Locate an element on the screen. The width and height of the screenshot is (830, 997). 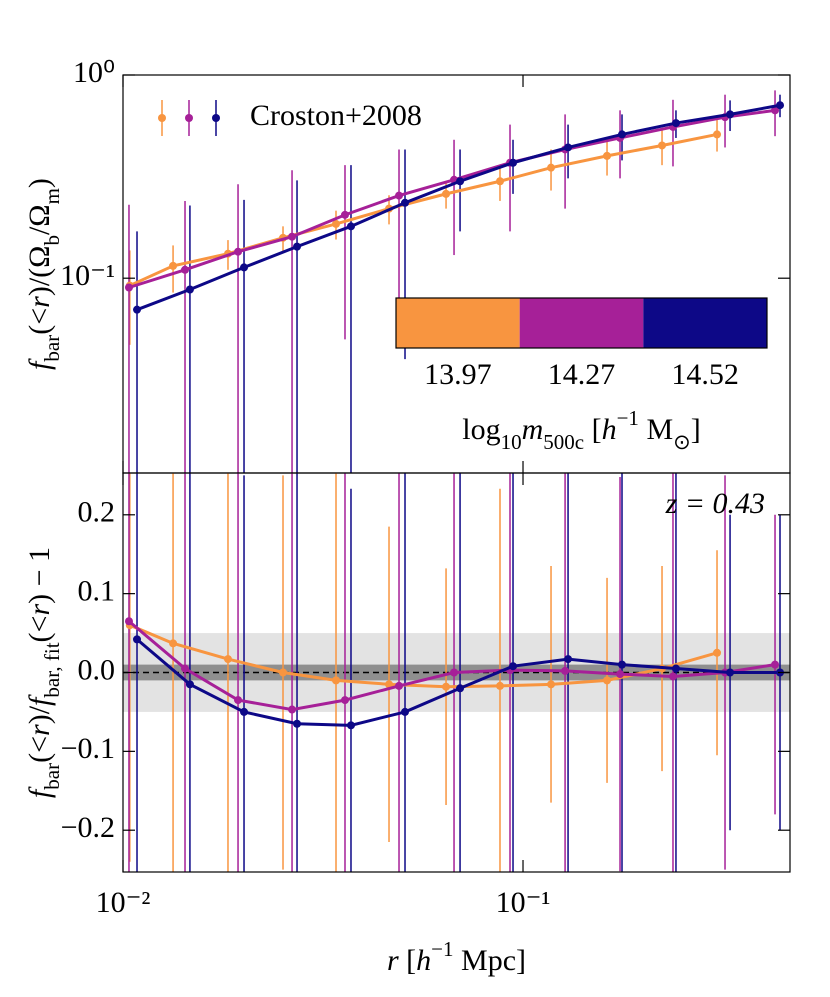
y-axis-label-part: ) is located at coordinates (39, 183).